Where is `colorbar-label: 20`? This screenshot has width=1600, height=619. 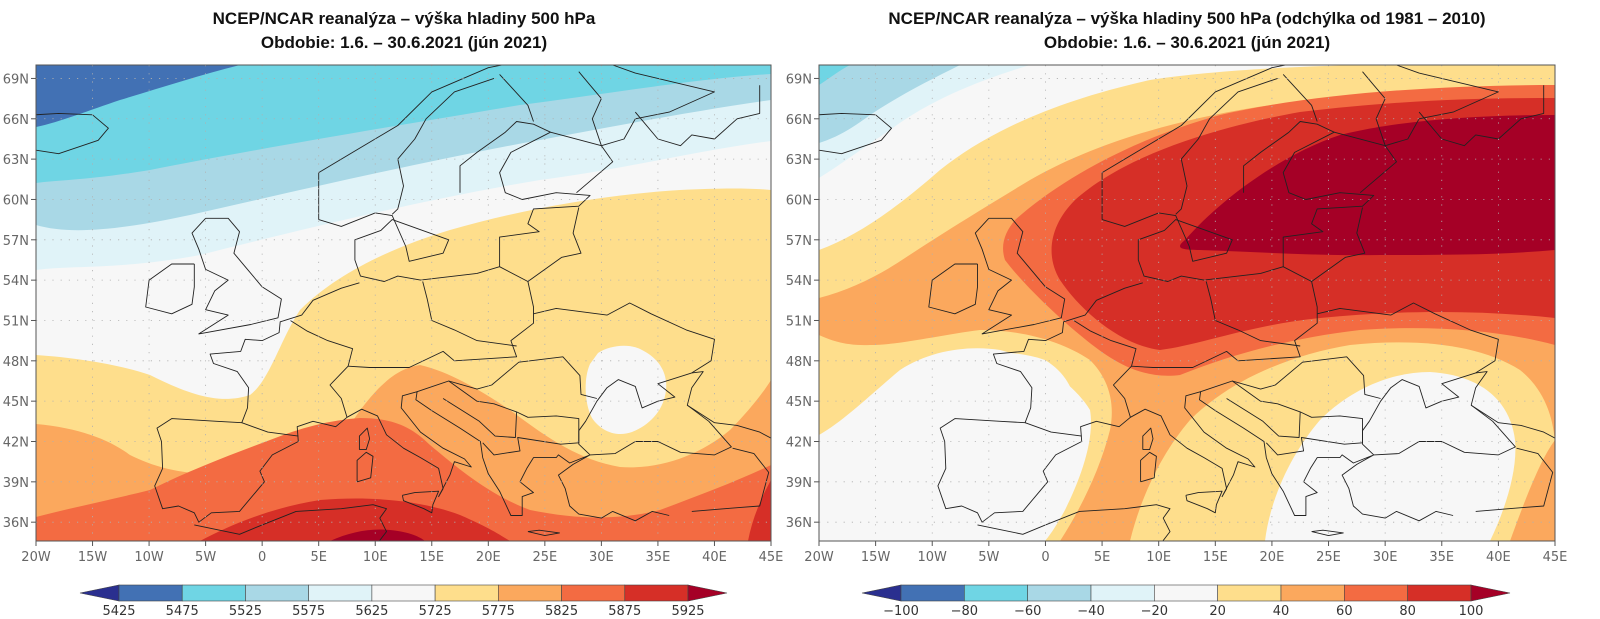 colorbar-label: 20 is located at coordinates (1217, 611).